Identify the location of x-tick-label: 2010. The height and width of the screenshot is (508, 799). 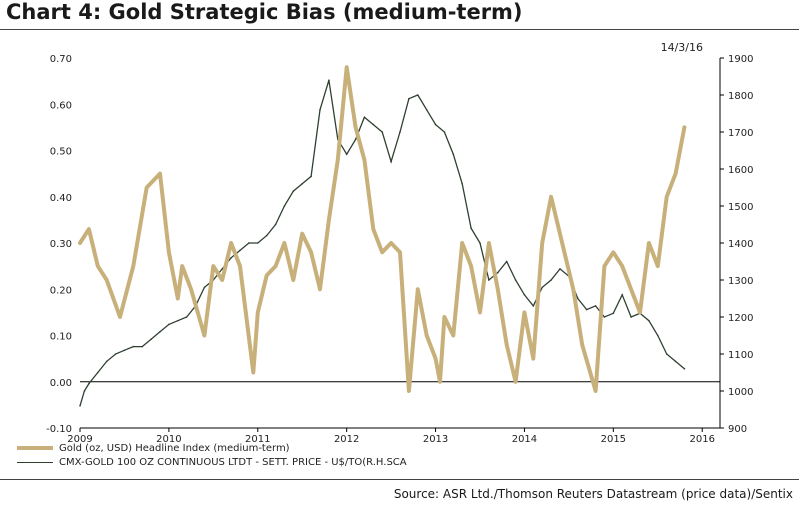
(168, 439).